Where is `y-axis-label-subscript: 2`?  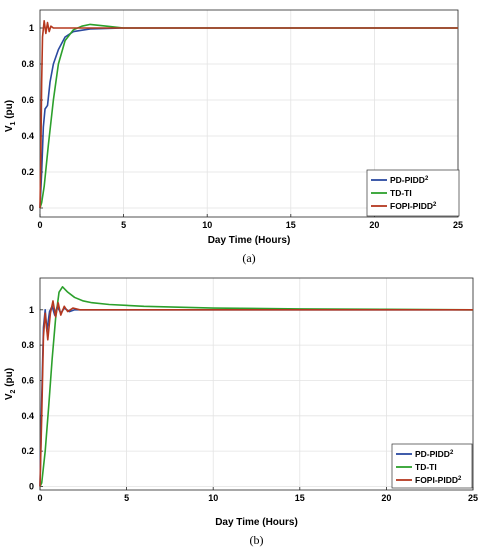 y-axis-label-subscript: 2 is located at coordinates (13, 391).